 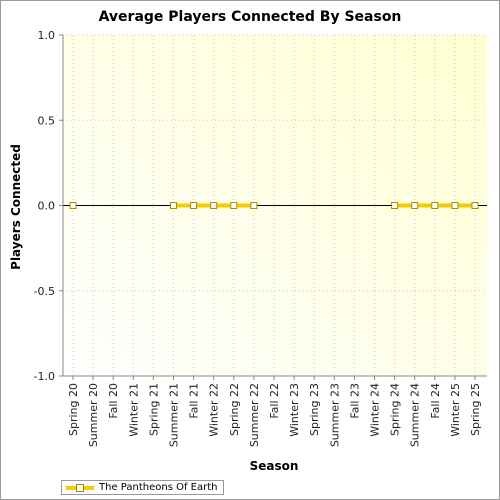 I want to click on x-tick-label: Fall 20, so click(x=113, y=401).